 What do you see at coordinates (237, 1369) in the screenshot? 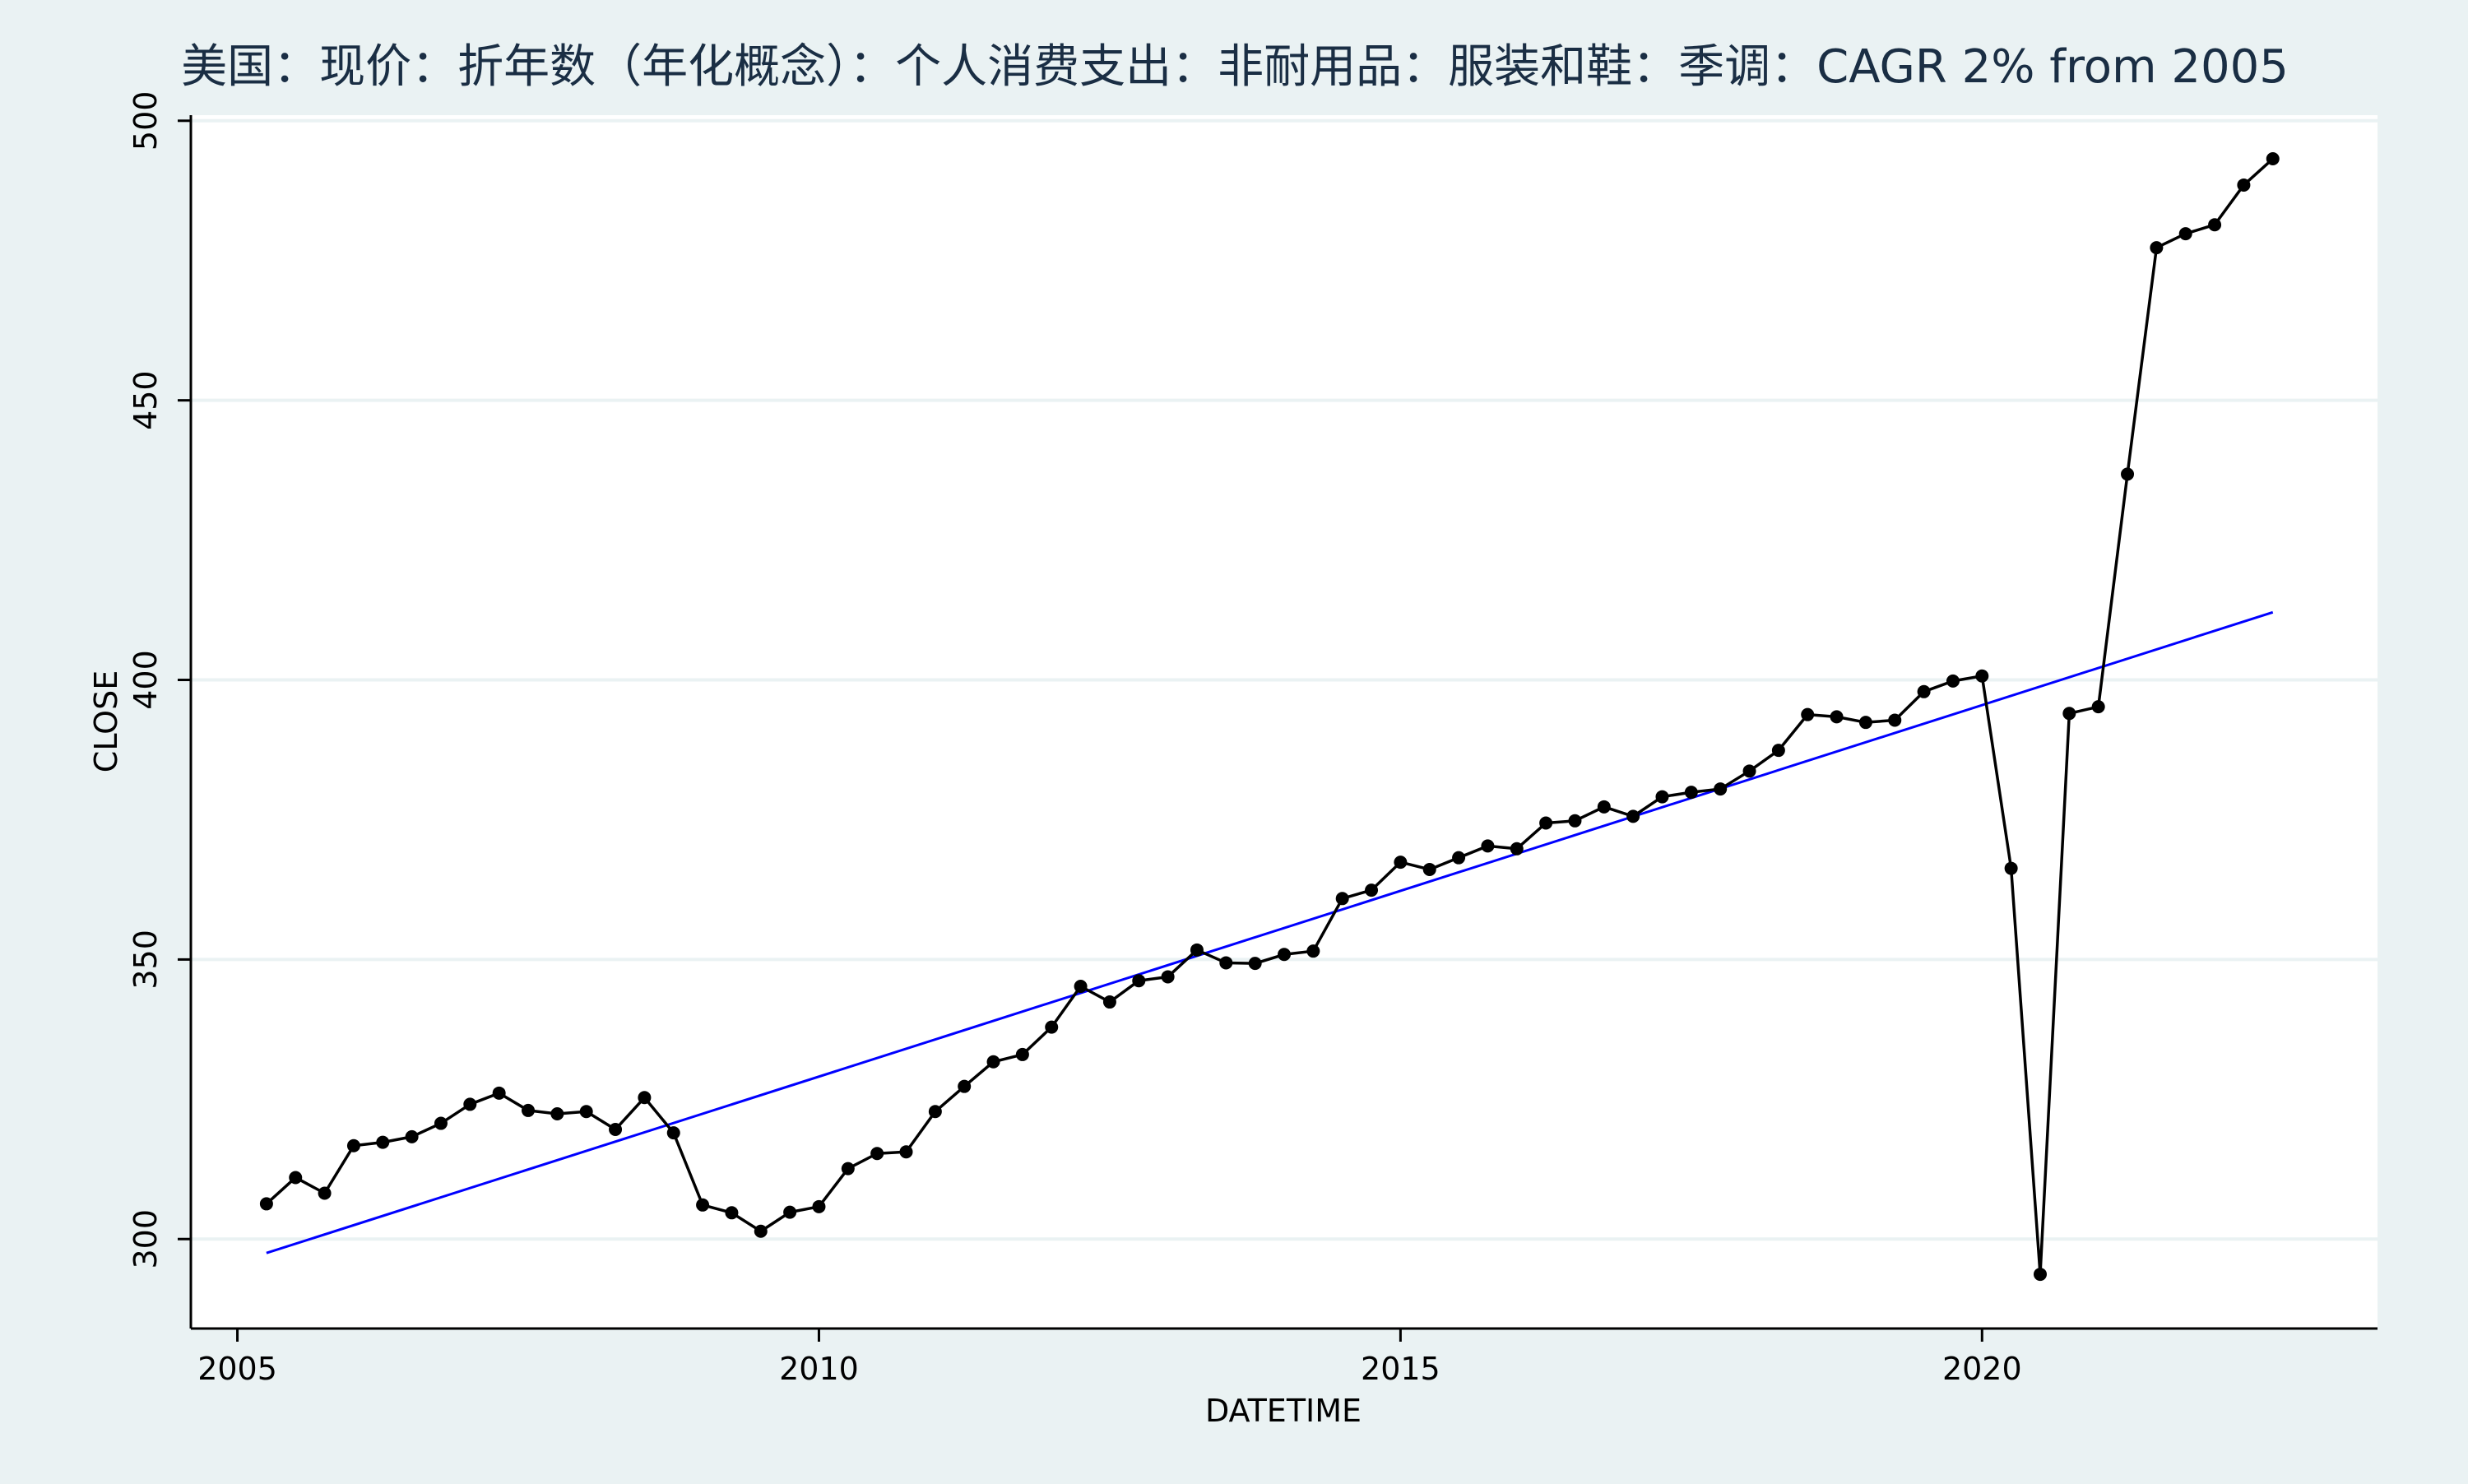
I see `x-tick-label: 2005` at bounding box center [237, 1369].